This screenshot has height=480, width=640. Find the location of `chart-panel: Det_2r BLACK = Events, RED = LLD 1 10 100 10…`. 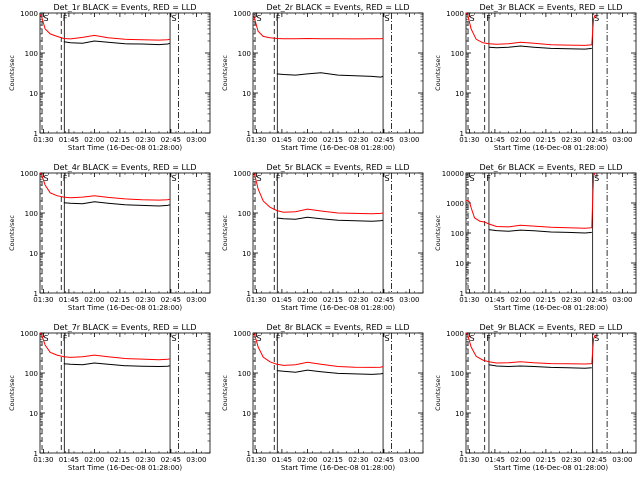

chart-panel: Det_2r BLACK = Events, RED = LLD 1 10 100 10… is located at coordinates (322, 77).